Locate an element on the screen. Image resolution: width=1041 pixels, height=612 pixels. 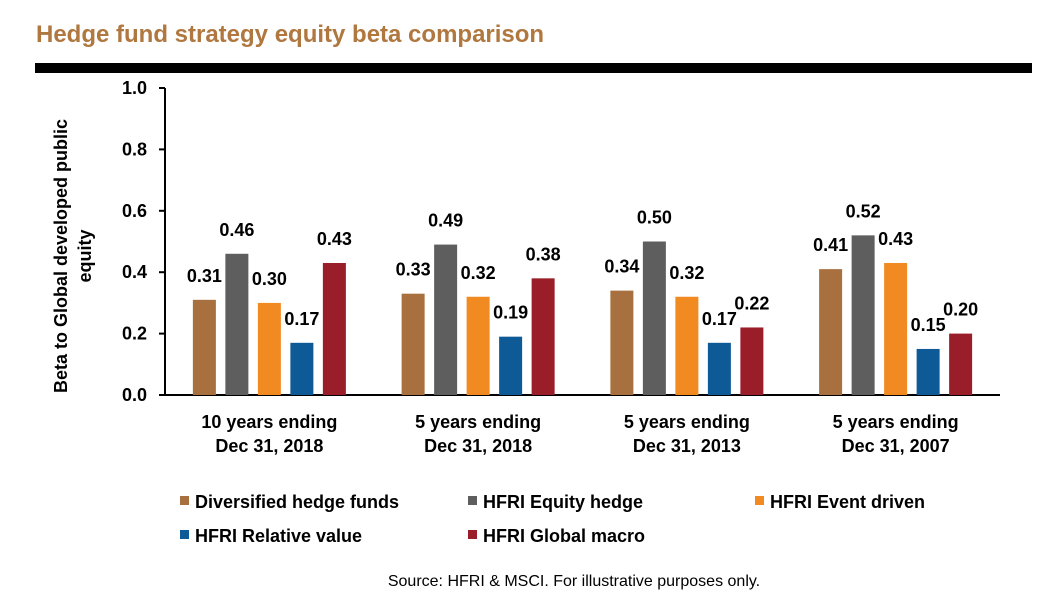
legend-label: HFRI Event driven is located at coordinates (847, 502).